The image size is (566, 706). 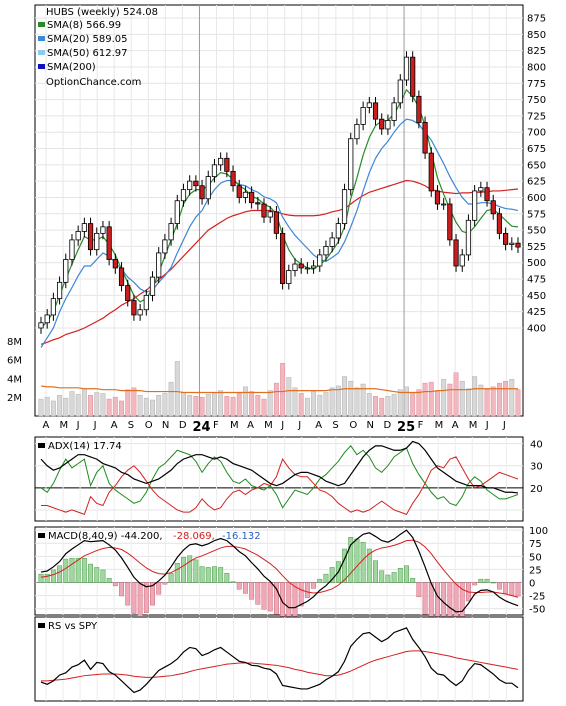 I want to click on adx-tick-label: 30, so click(x=536, y=467).